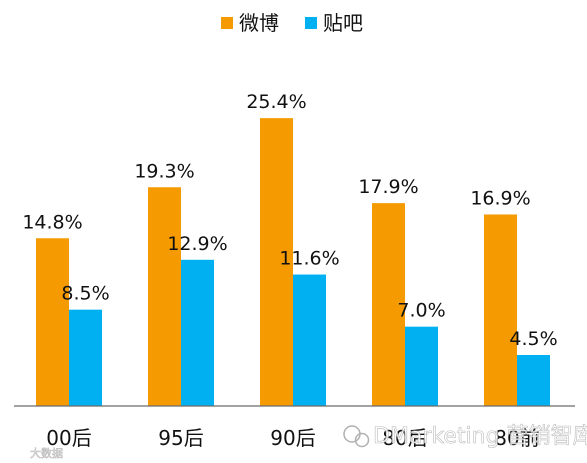 The height and width of the screenshot is (463, 587). I want to click on data-label-weibo-2: 25.4%, so click(276, 102).